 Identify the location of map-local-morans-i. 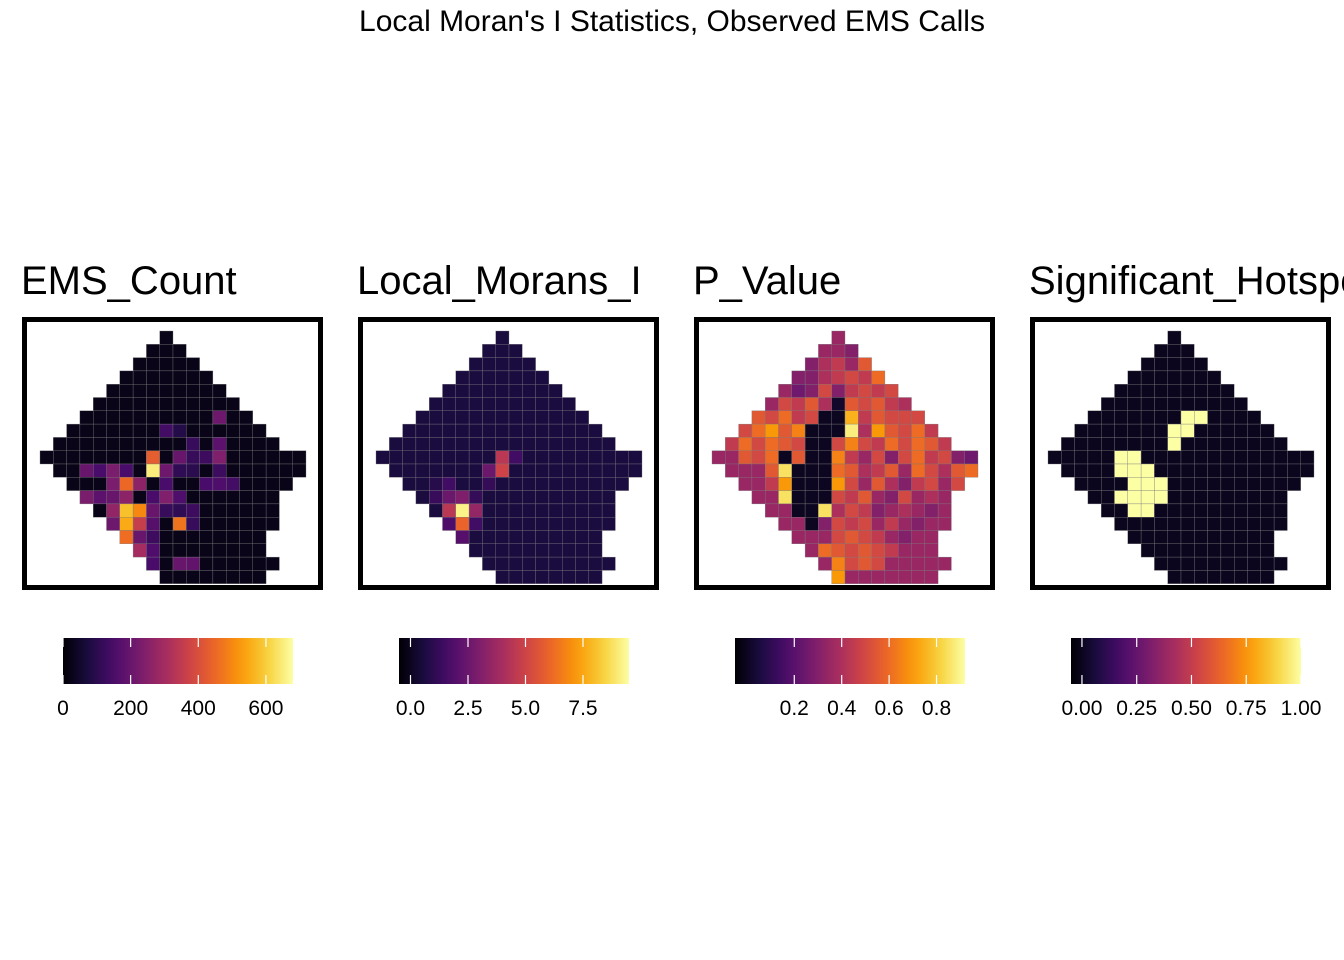
(508, 453).